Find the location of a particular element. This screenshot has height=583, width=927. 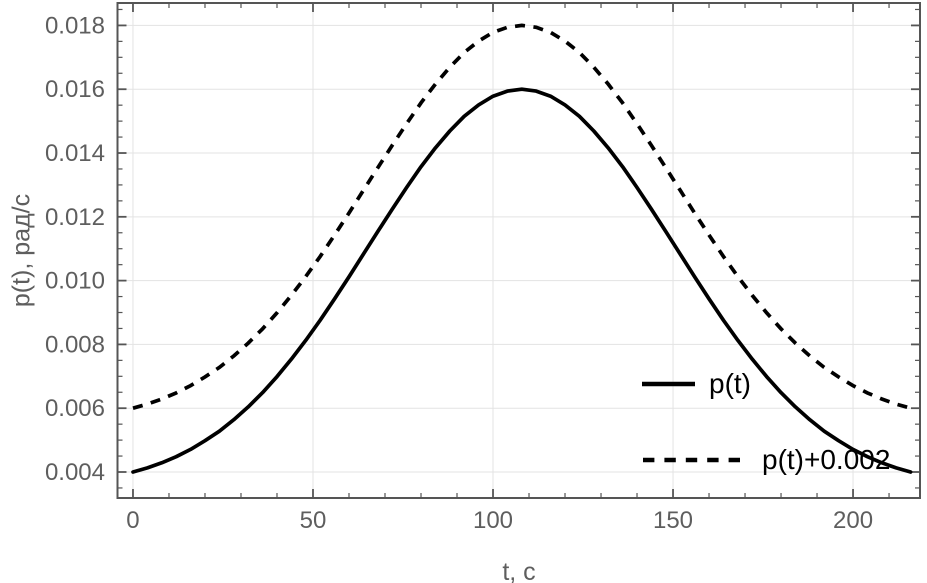

legend-label: p(t)+0.002 is located at coordinates (826, 459).